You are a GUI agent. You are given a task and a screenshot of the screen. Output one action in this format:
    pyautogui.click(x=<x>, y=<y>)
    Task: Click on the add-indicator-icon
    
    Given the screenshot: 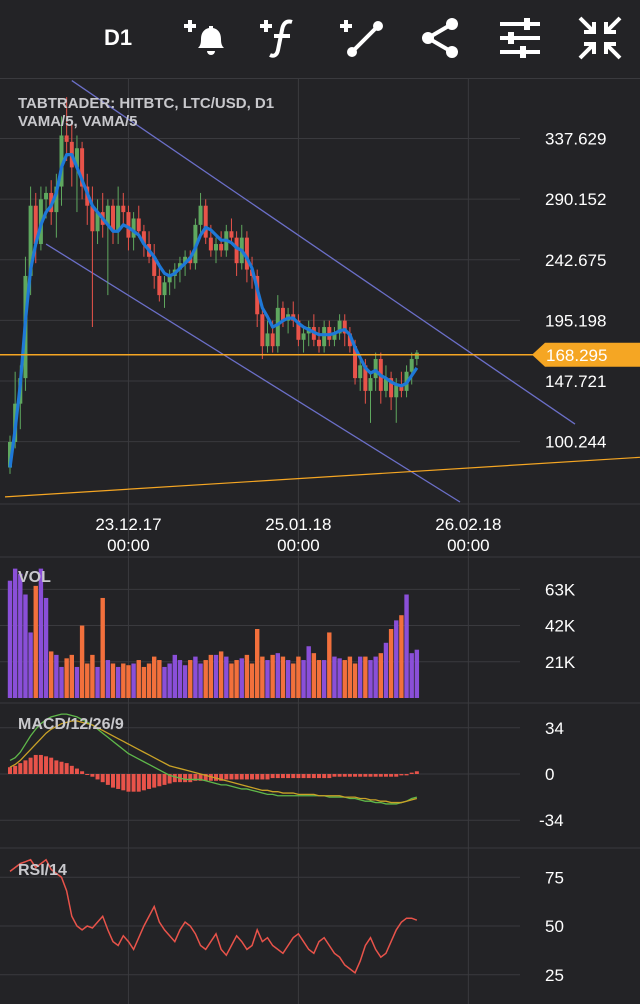 What is the action you would take?
    pyautogui.click(x=282, y=38)
    